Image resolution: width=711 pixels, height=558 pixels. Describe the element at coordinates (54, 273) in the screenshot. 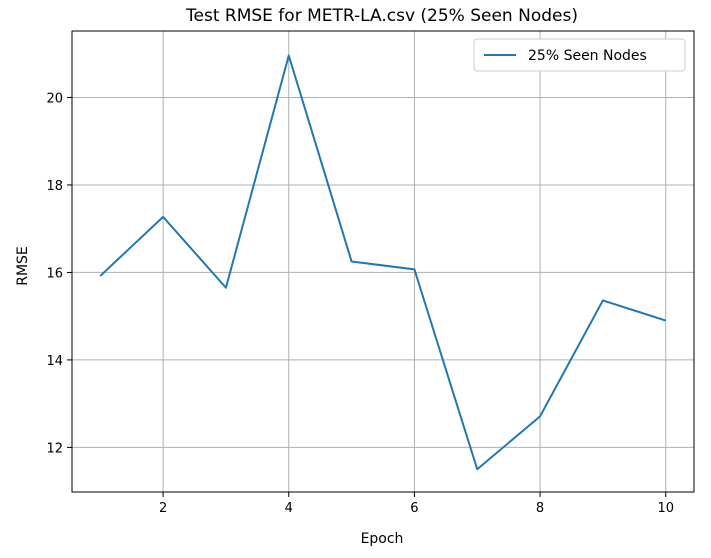

I see `y-tick-label: 16` at that location.